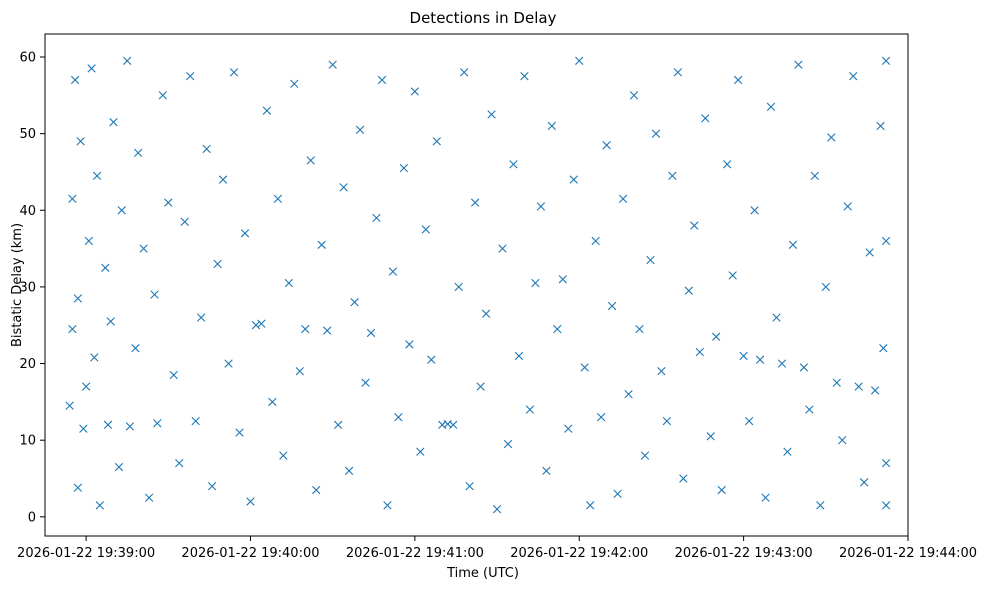  Describe the element at coordinates (250, 553) in the screenshot. I see `x-tick-label: 2026-01-22 19:40:00` at that location.